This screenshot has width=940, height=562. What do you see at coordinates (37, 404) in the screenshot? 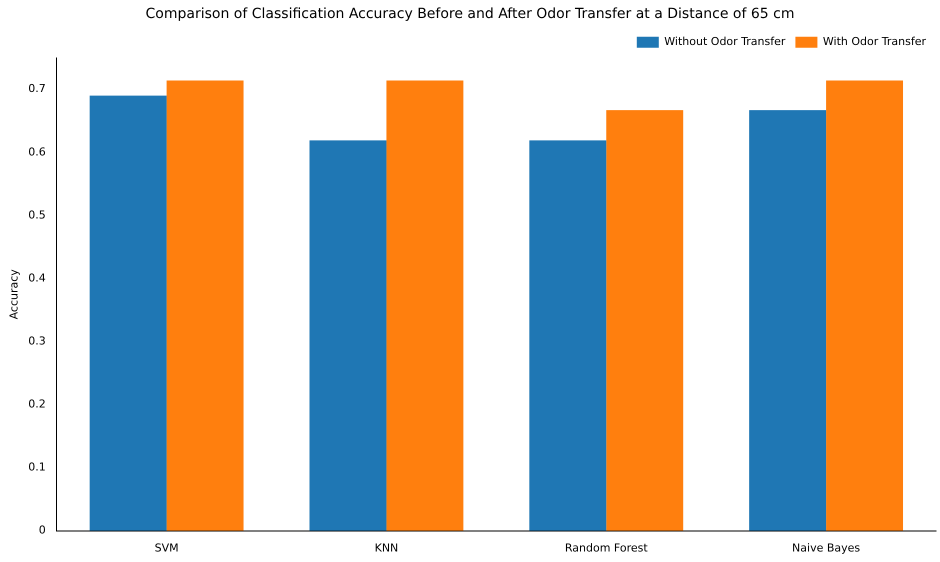
I see `y-tick-label: 0.2` at bounding box center [37, 404].